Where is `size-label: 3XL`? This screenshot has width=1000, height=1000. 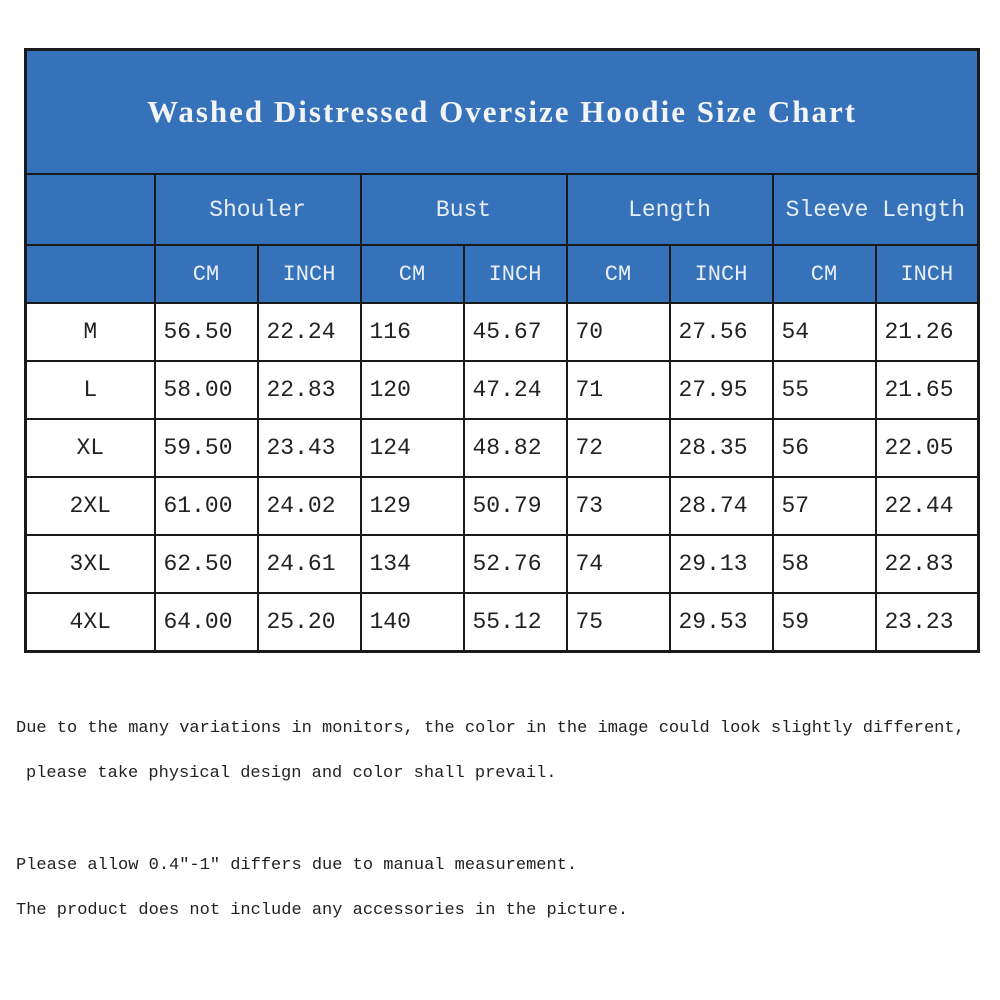 size-label: 3XL is located at coordinates (90, 564).